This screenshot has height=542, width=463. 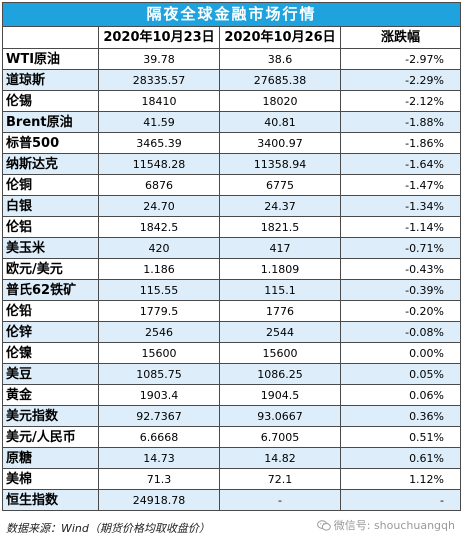 What do you see at coordinates (232, 500) in the screenshot?
I see `table-row: 恒生指数 24918.78- -` at bounding box center [232, 500].